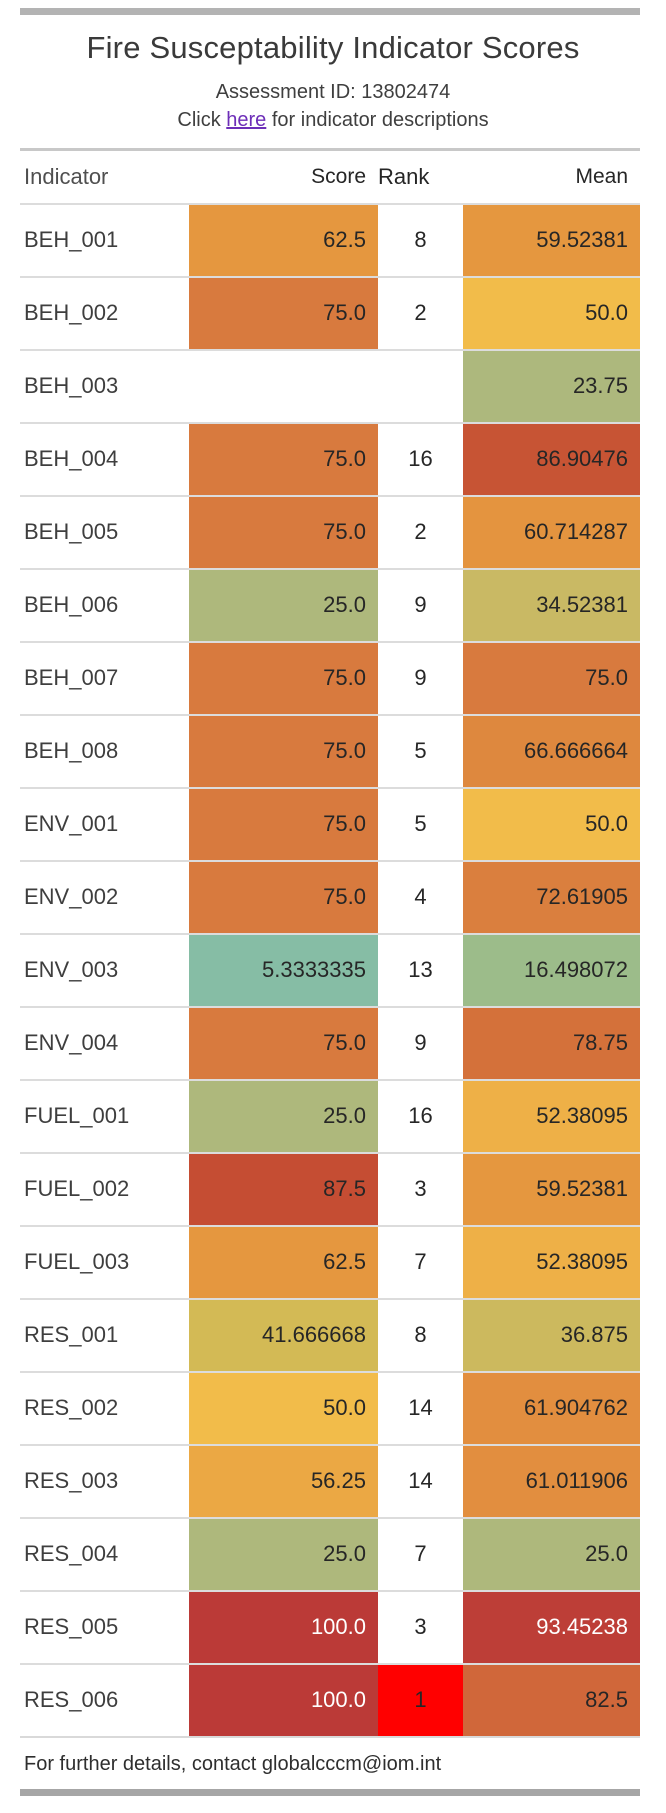  What do you see at coordinates (551, 1408) in the screenshot?
I see `mean-cell: 61.904762` at bounding box center [551, 1408].